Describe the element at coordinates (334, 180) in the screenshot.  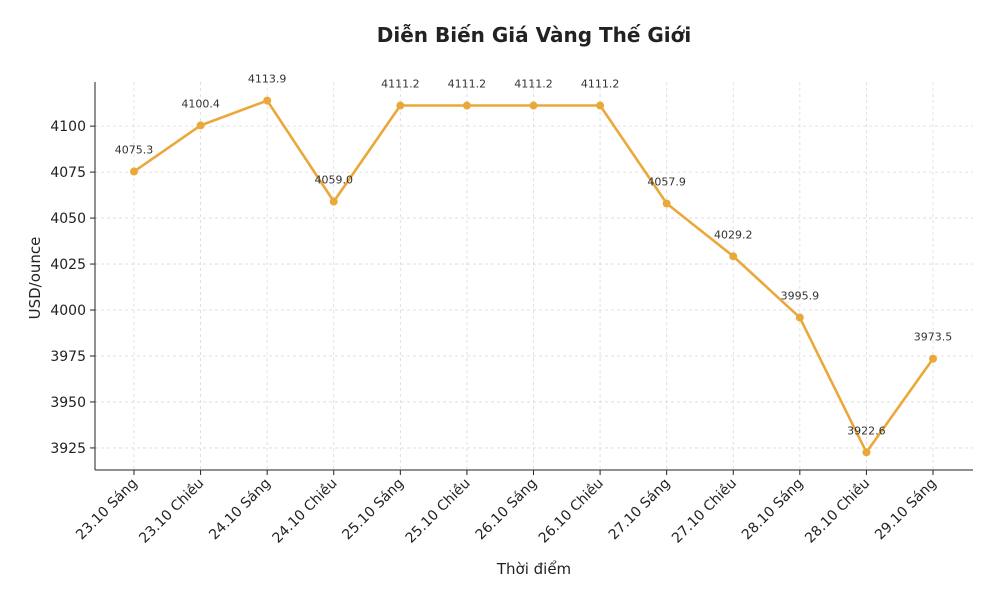
I see `data-label: 4059.0` at that location.